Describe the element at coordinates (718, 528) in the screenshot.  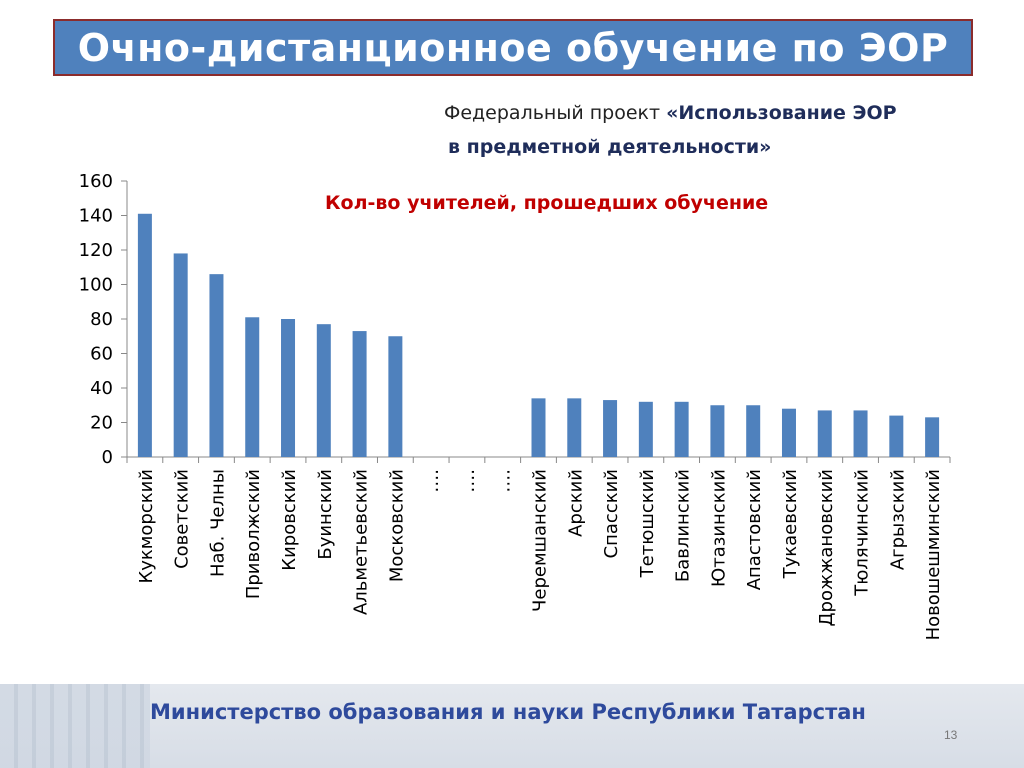
I see `x-tick-label: Ютазинский` at that location.